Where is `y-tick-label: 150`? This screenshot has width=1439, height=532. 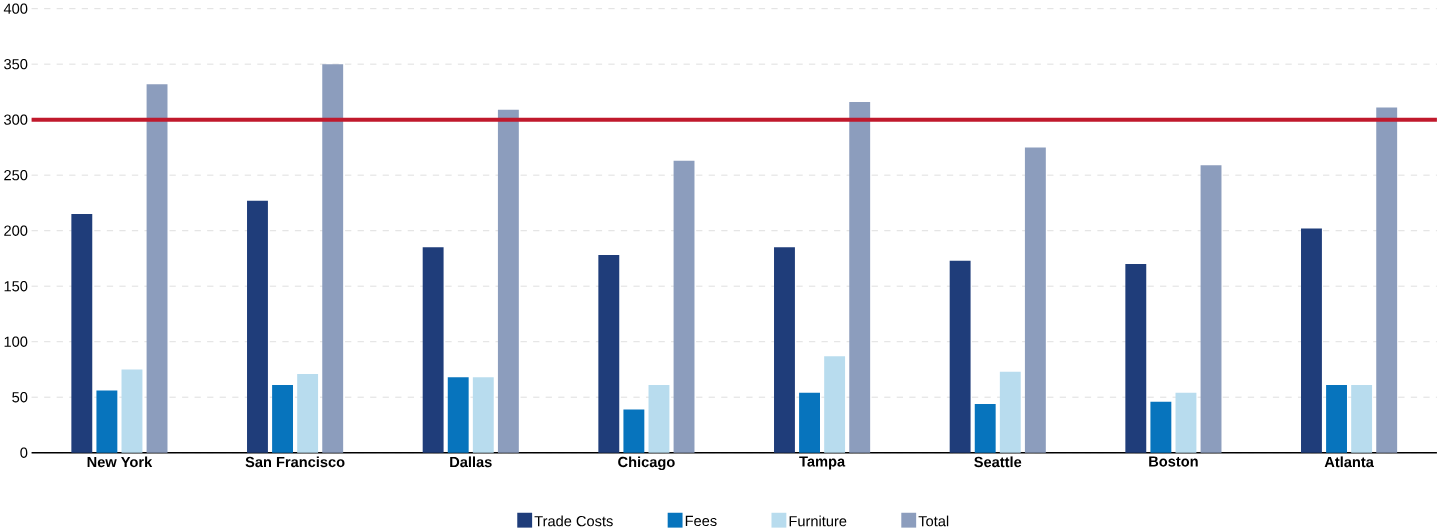 y-tick-label: 150 is located at coordinates (16, 286).